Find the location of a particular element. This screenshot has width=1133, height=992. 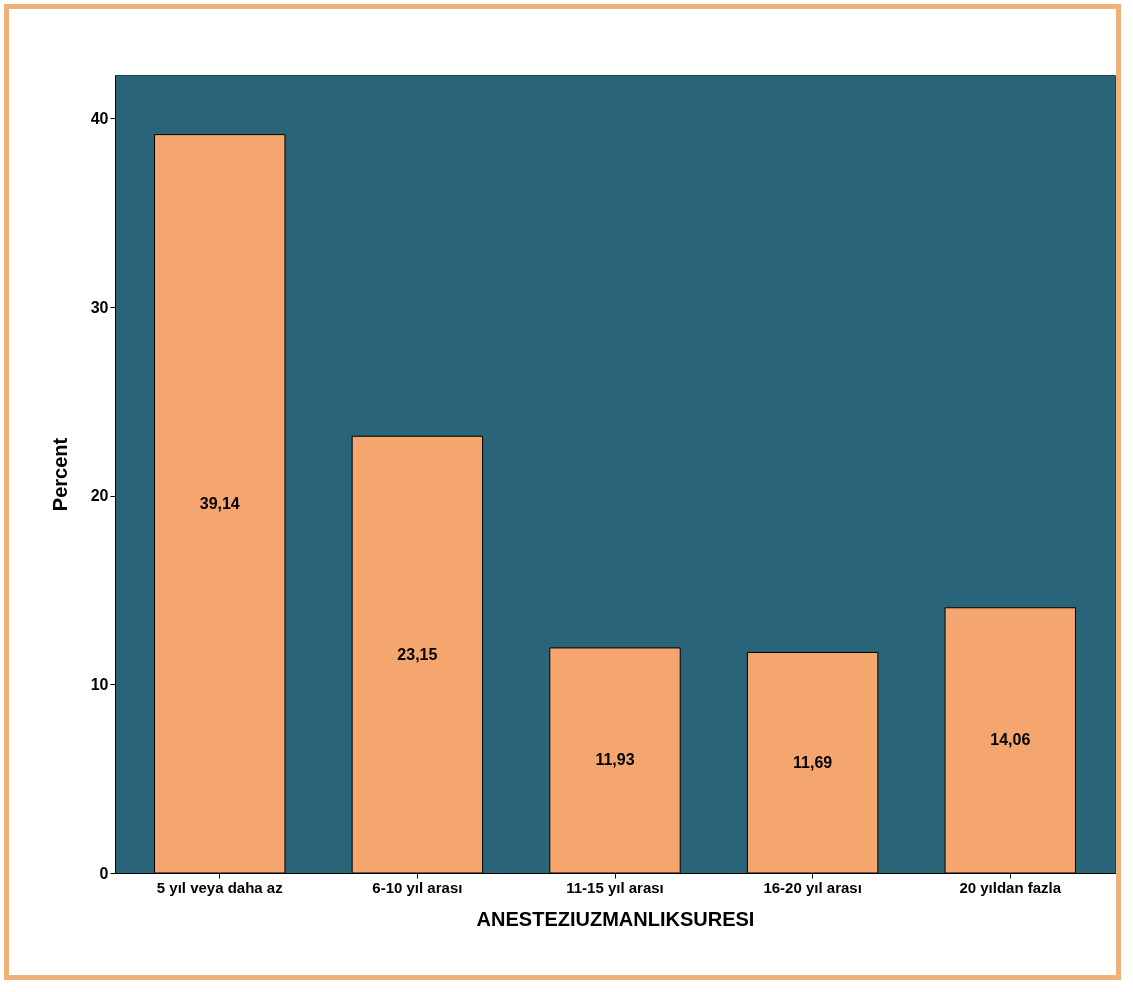

x-tick-label: 20 yıldan fazla is located at coordinates (1010, 887).